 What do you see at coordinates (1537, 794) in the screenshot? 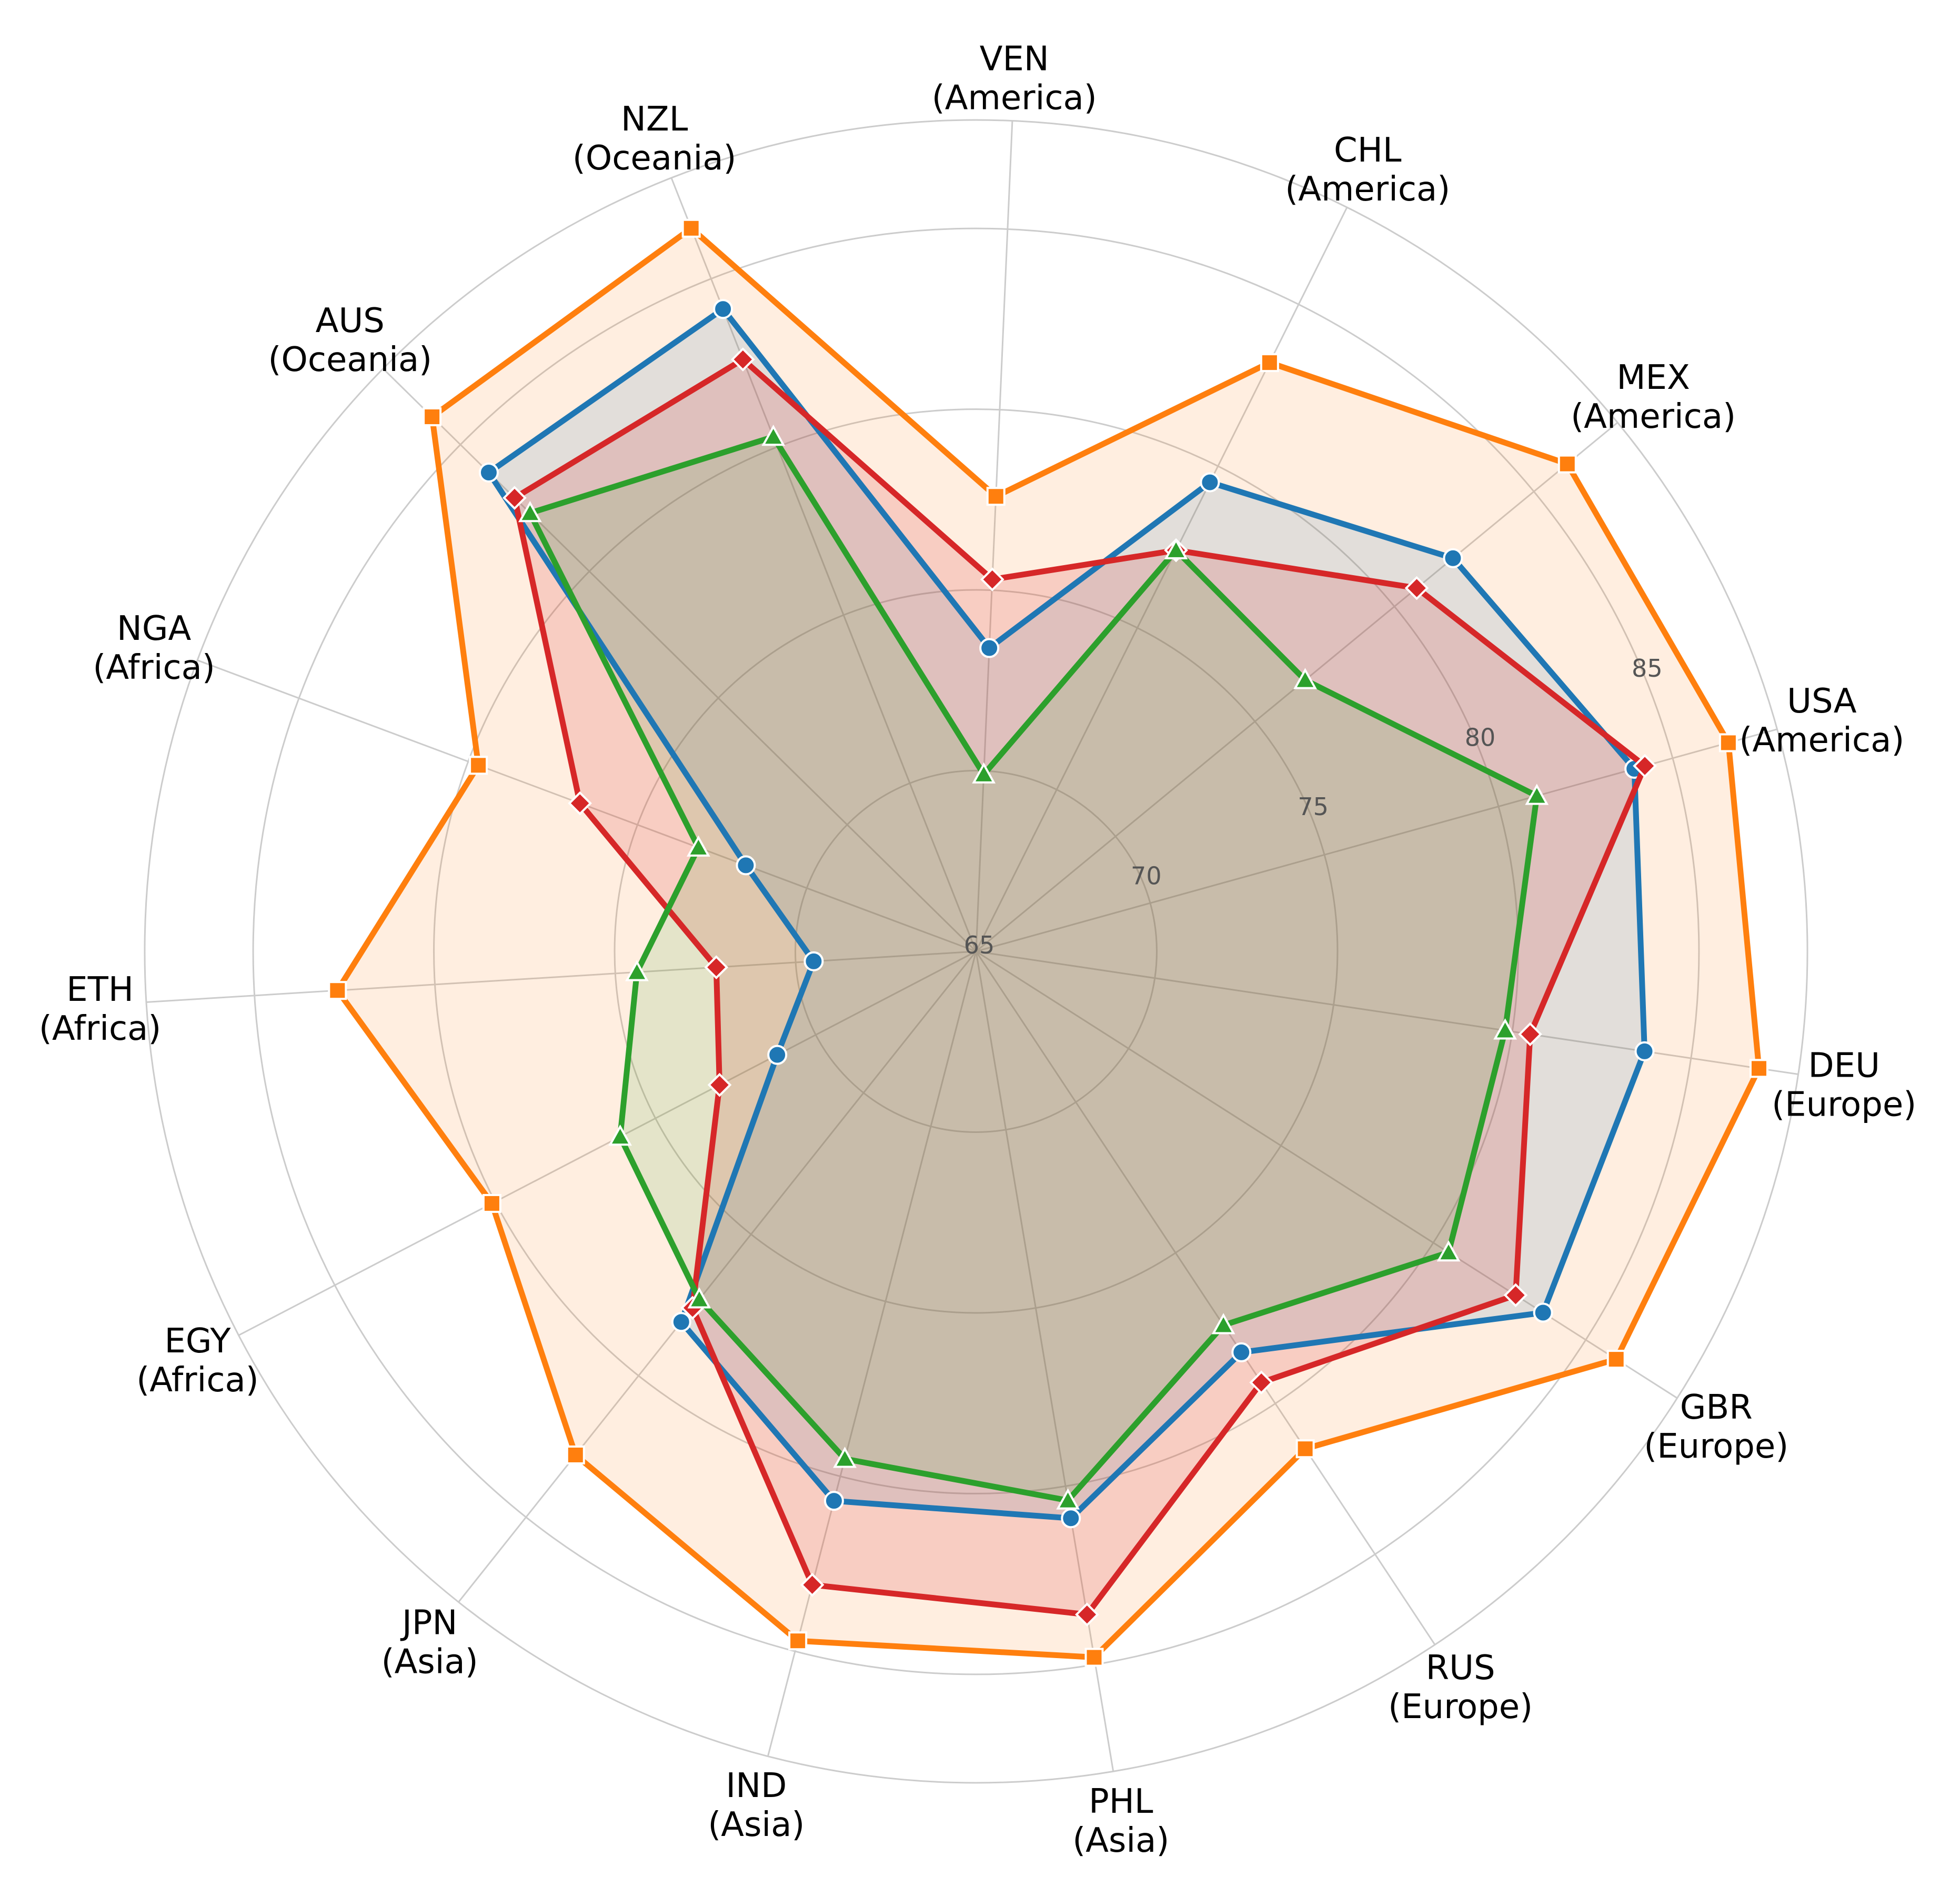
I see `series-3-point-usa` at bounding box center [1537, 794].